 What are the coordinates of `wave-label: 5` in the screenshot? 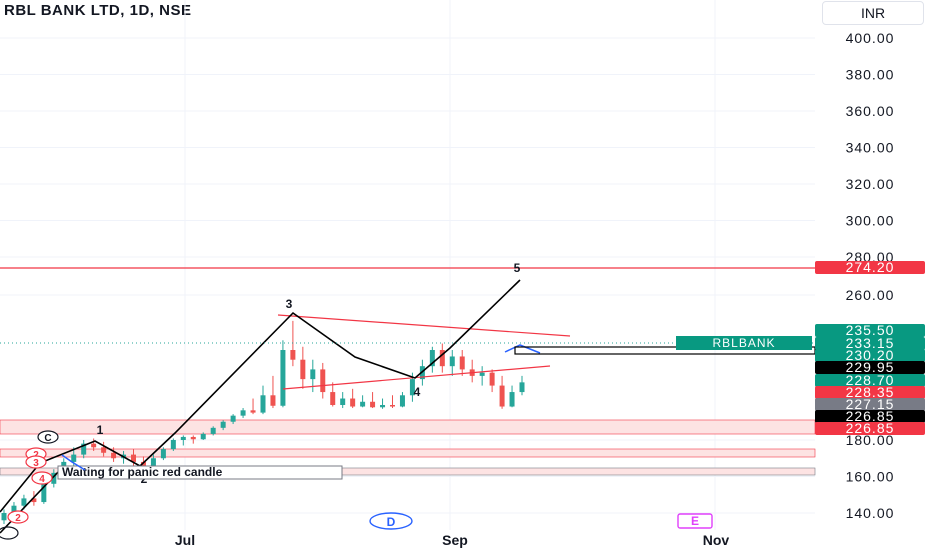 It's located at (517, 268).